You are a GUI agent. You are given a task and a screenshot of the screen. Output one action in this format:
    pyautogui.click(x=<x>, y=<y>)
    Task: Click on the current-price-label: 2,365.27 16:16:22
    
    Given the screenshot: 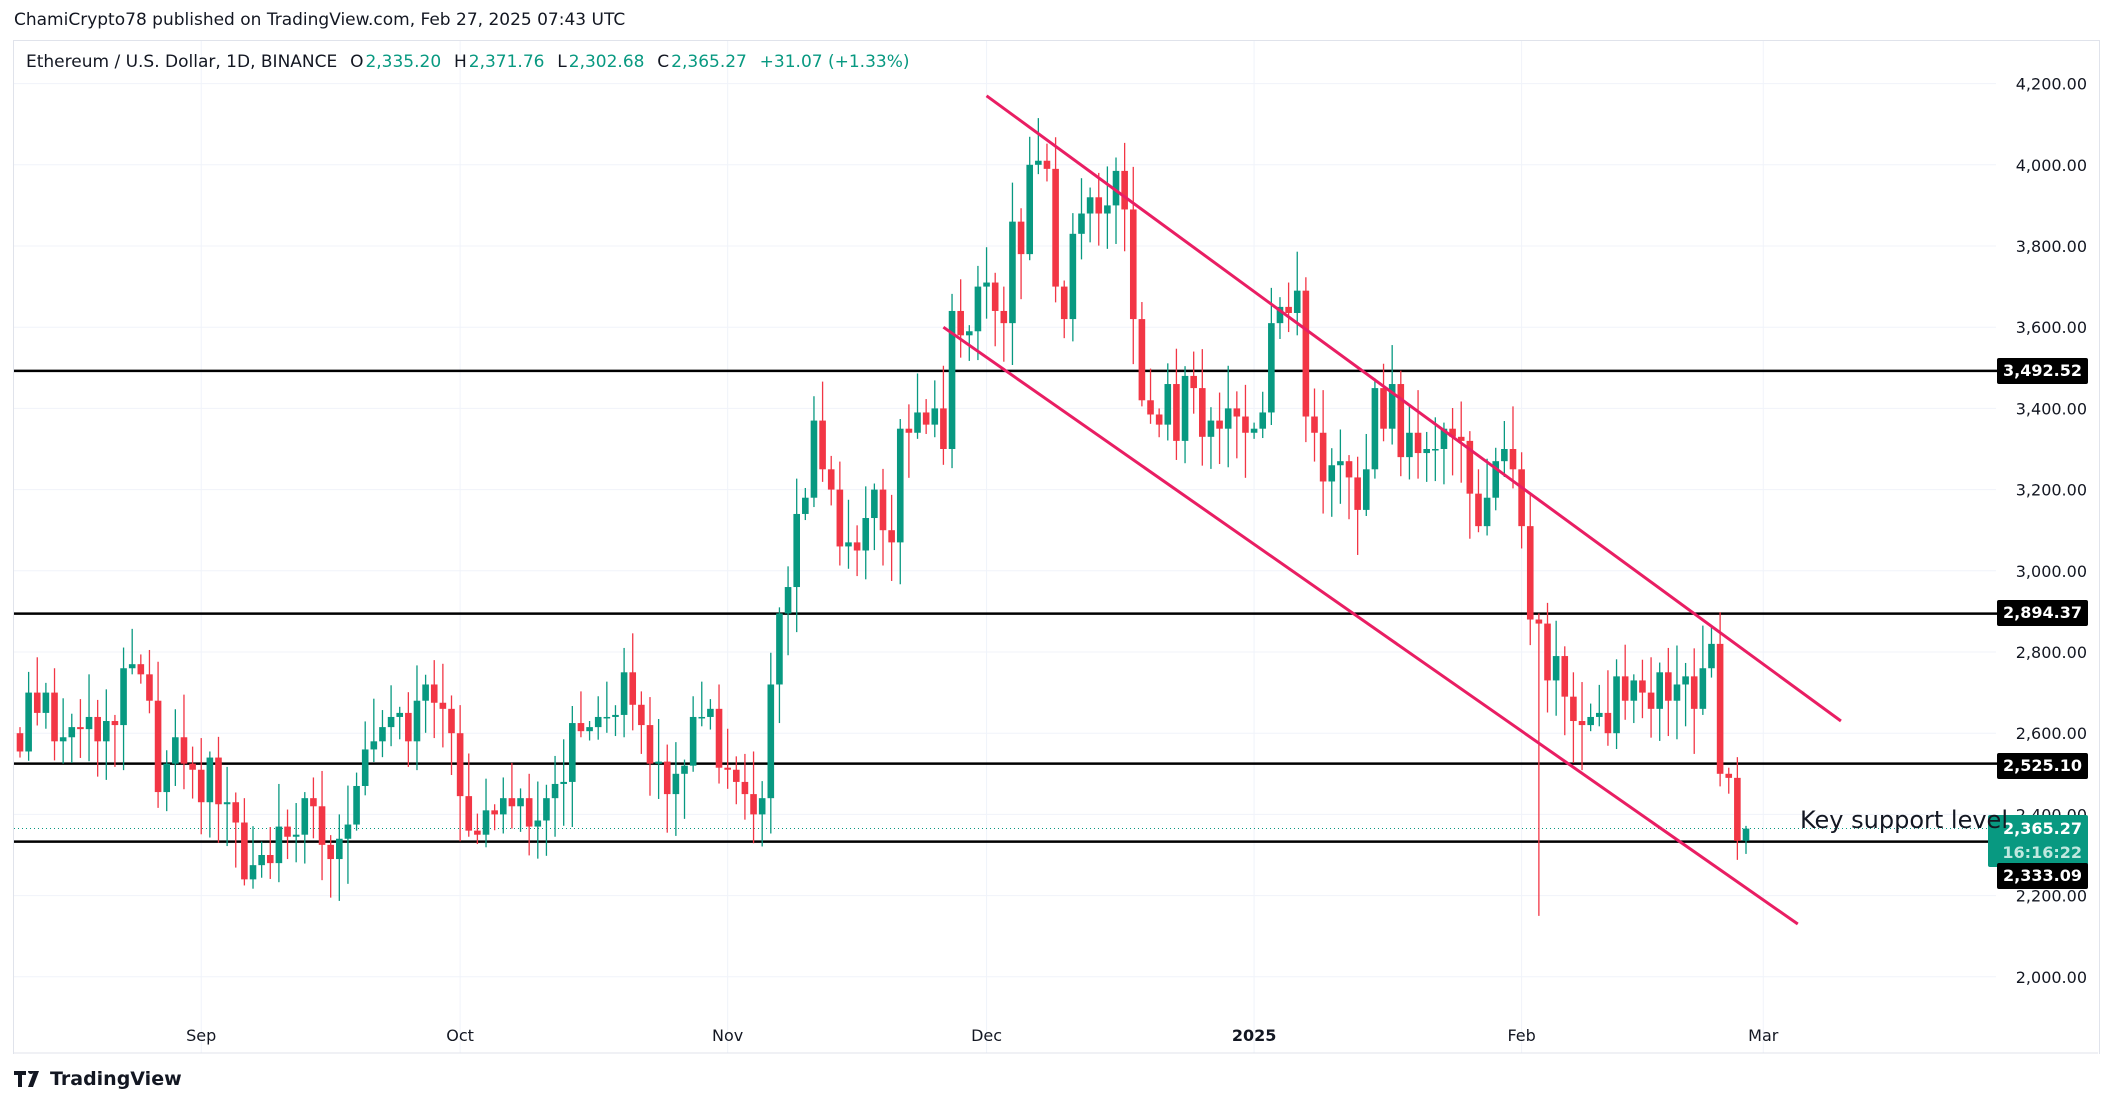 What is the action you would take?
    pyautogui.click(x=2038, y=841)
    